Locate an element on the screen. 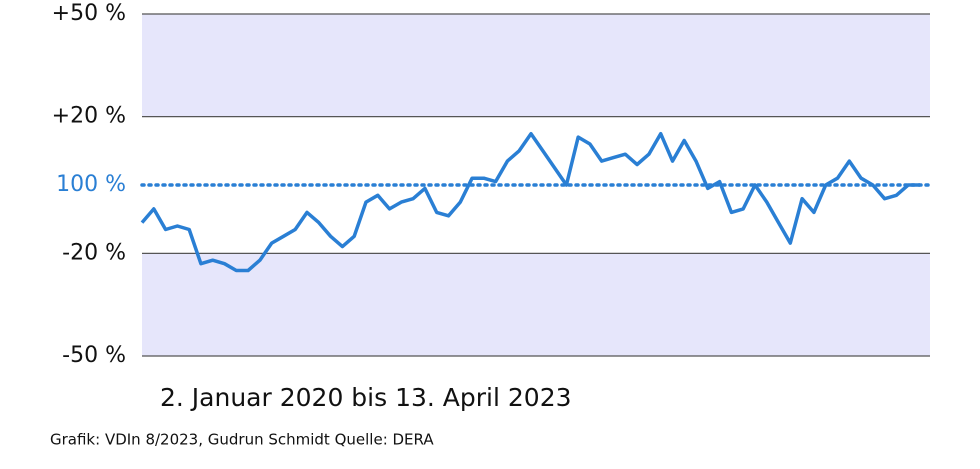 This screenshot has height=469, width=980. y-tick-label: -20 % is located at coordinates (94, 252).